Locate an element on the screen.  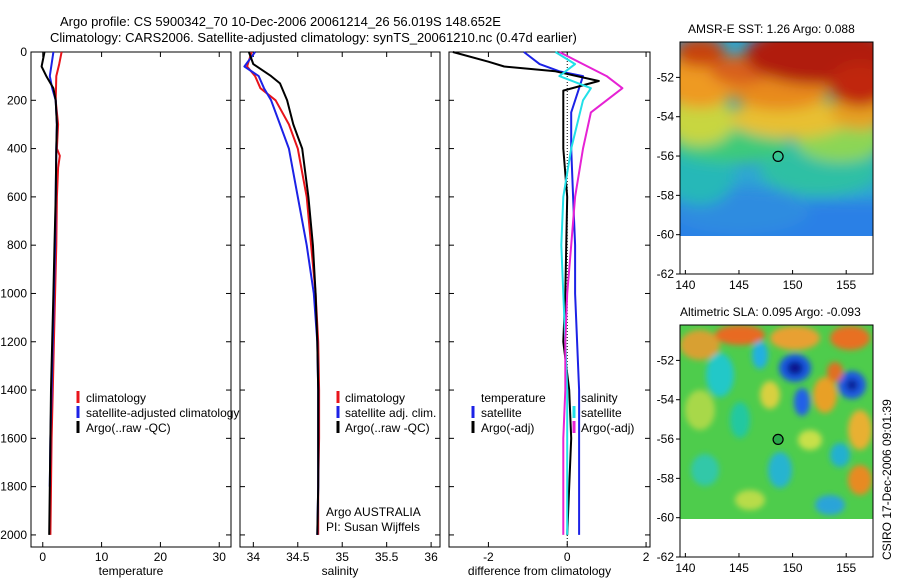
y-tick-label: 800 is located at coordinates (17, 245).